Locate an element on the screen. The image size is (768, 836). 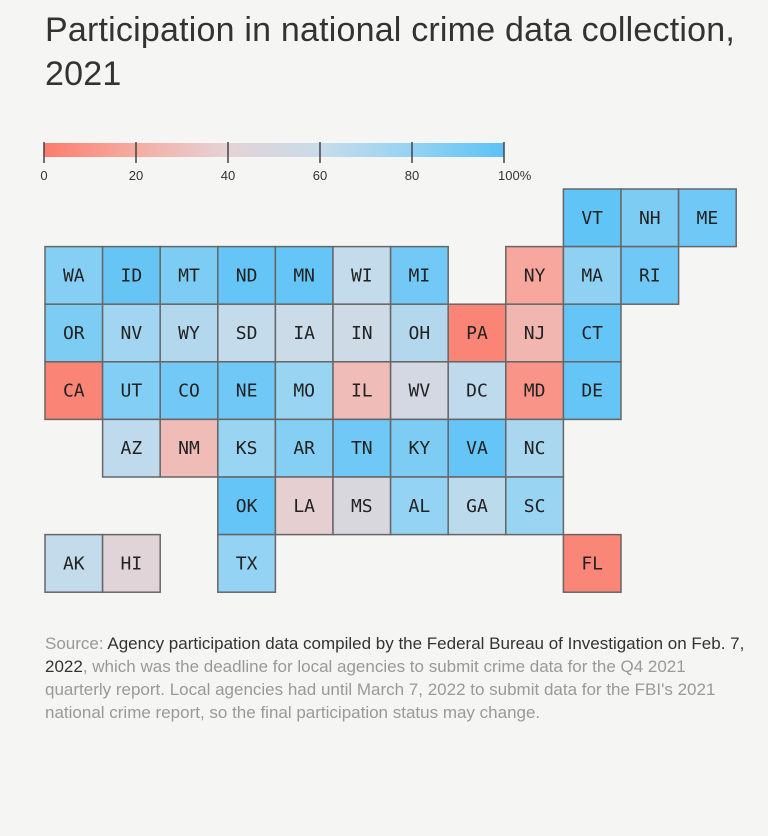
tile-label: MO is located at coordinates (304, 391).